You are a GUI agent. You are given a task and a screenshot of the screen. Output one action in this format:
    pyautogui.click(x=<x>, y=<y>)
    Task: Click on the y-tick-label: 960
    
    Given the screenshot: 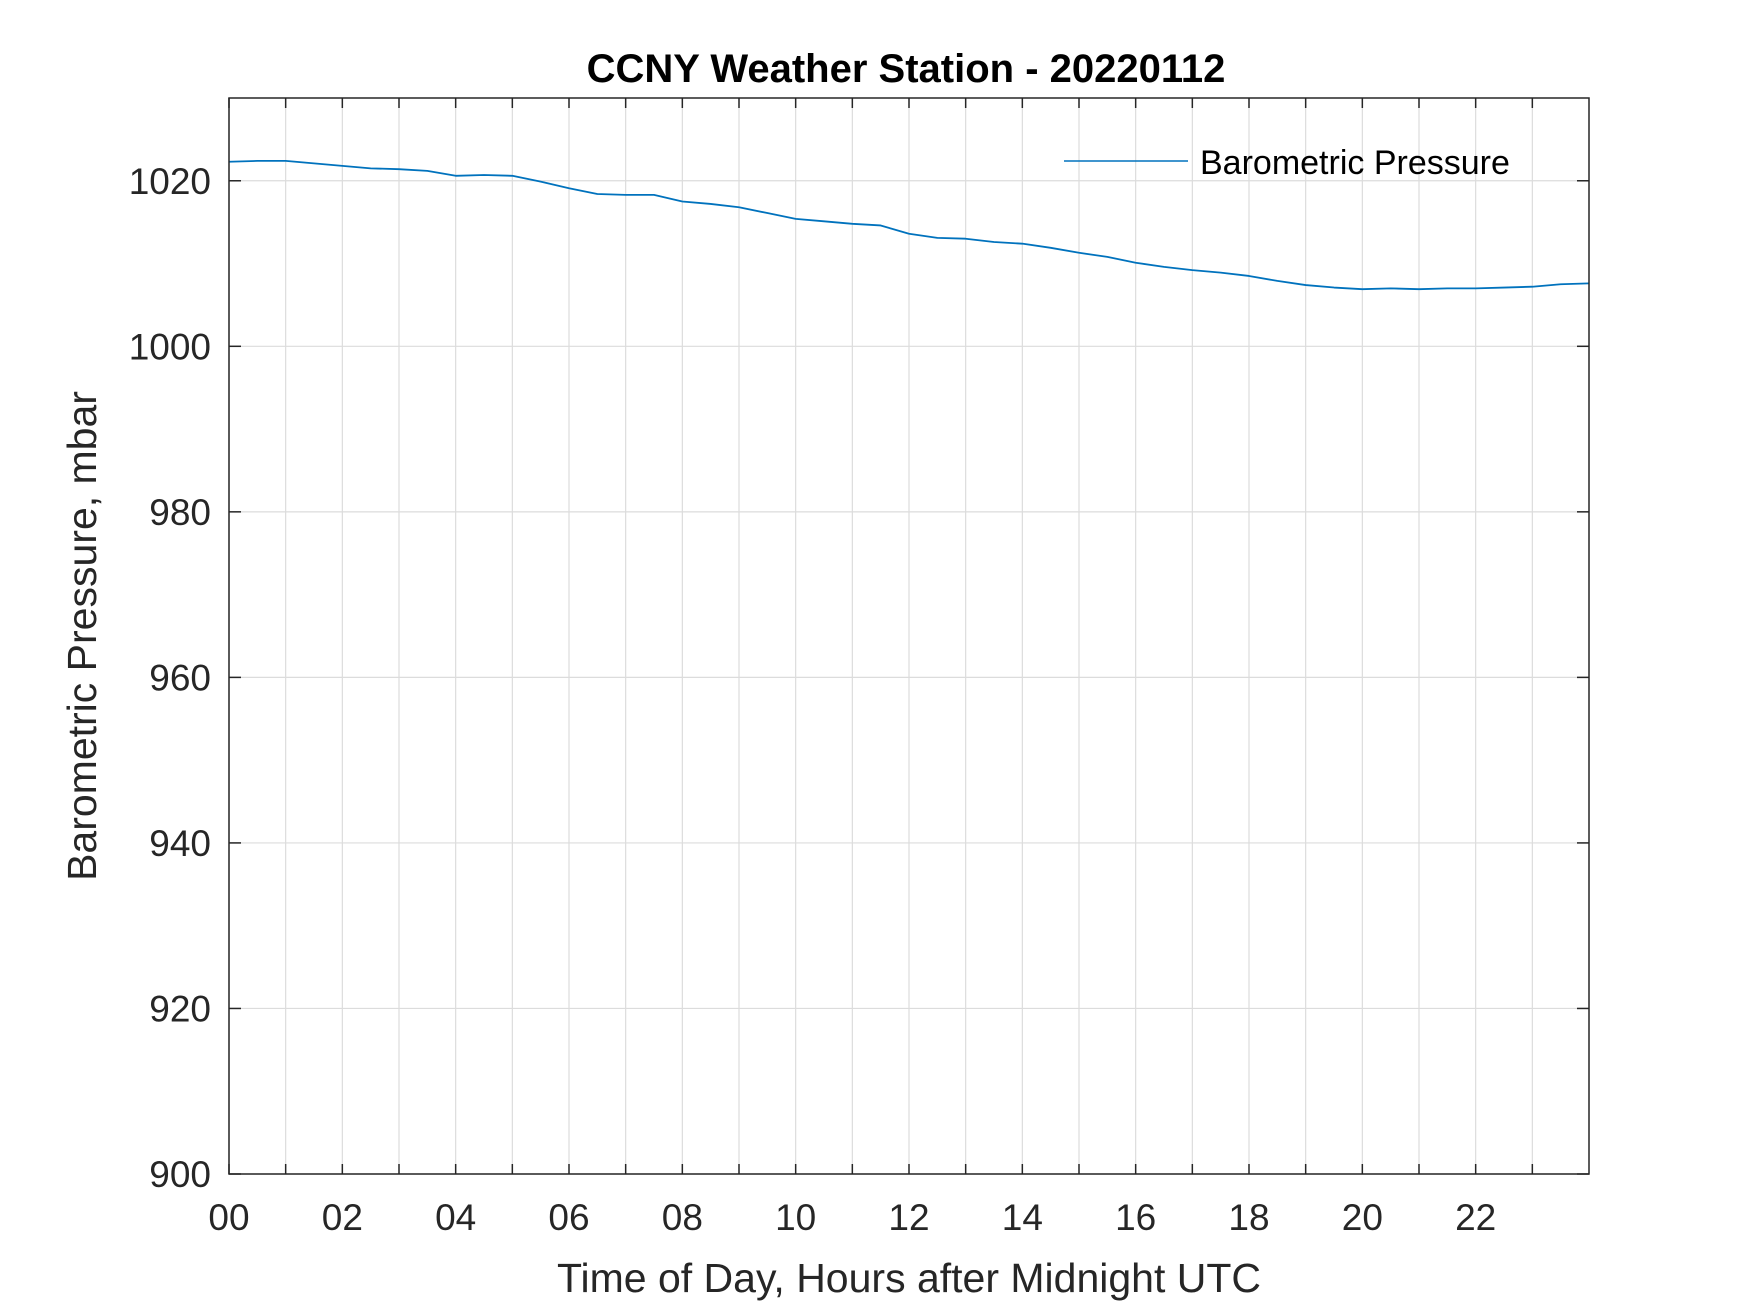 What is the action you would take?
    pyautogui.click(x=180, y=677)
    